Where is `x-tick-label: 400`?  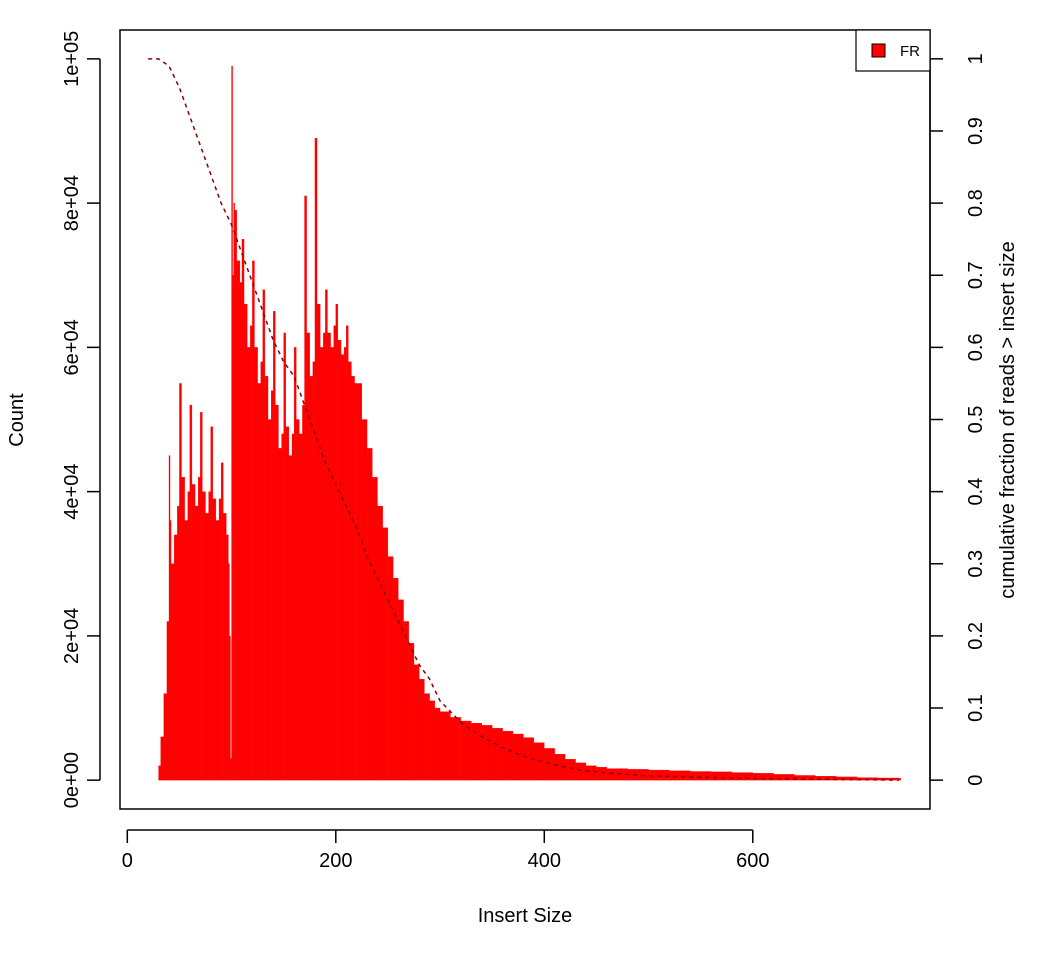 x-tick-label: 400 is located at coordinates (544, 861).